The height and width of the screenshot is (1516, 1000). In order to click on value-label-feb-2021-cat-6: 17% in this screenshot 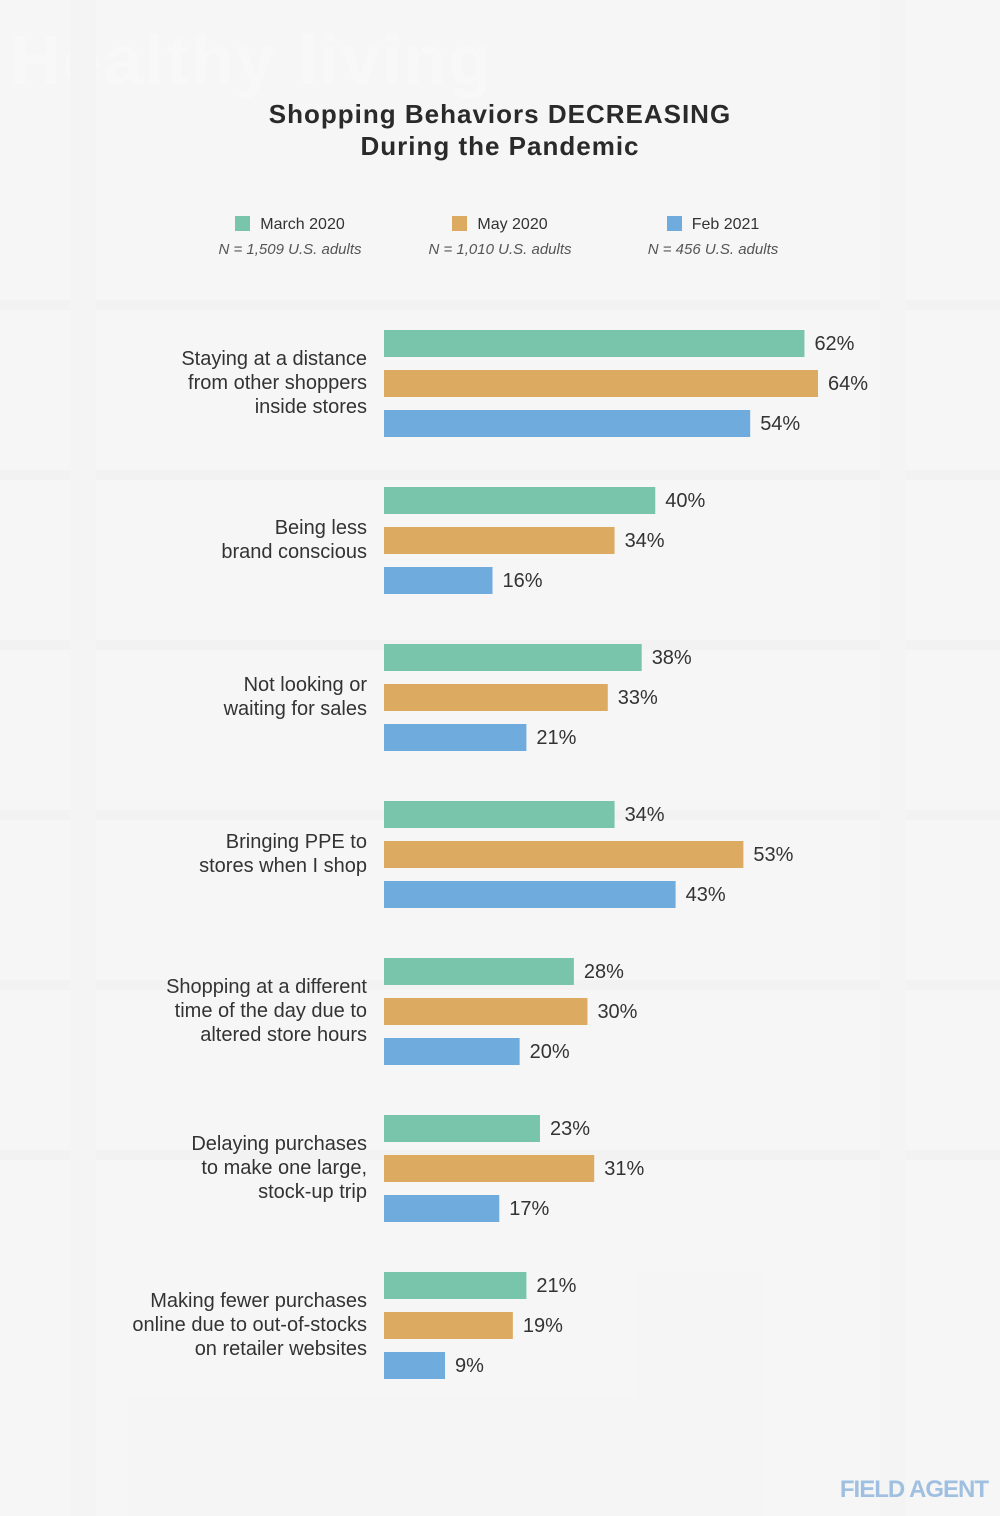, I will do `click(529, 1209)`.